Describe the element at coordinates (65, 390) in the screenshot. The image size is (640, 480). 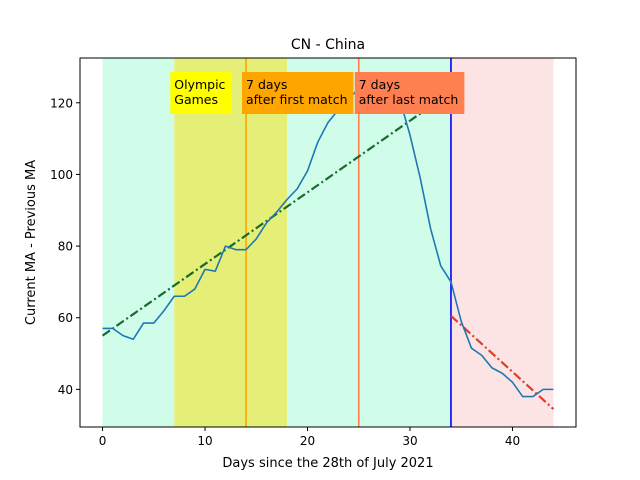
I see `y-tick-label: 40` at that location.